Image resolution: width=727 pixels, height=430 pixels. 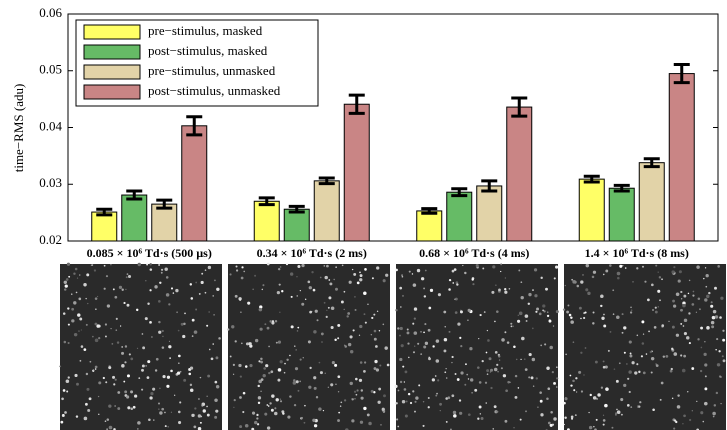 I want to click on y-tick-label: 0.03, so click(x=50, y=182).